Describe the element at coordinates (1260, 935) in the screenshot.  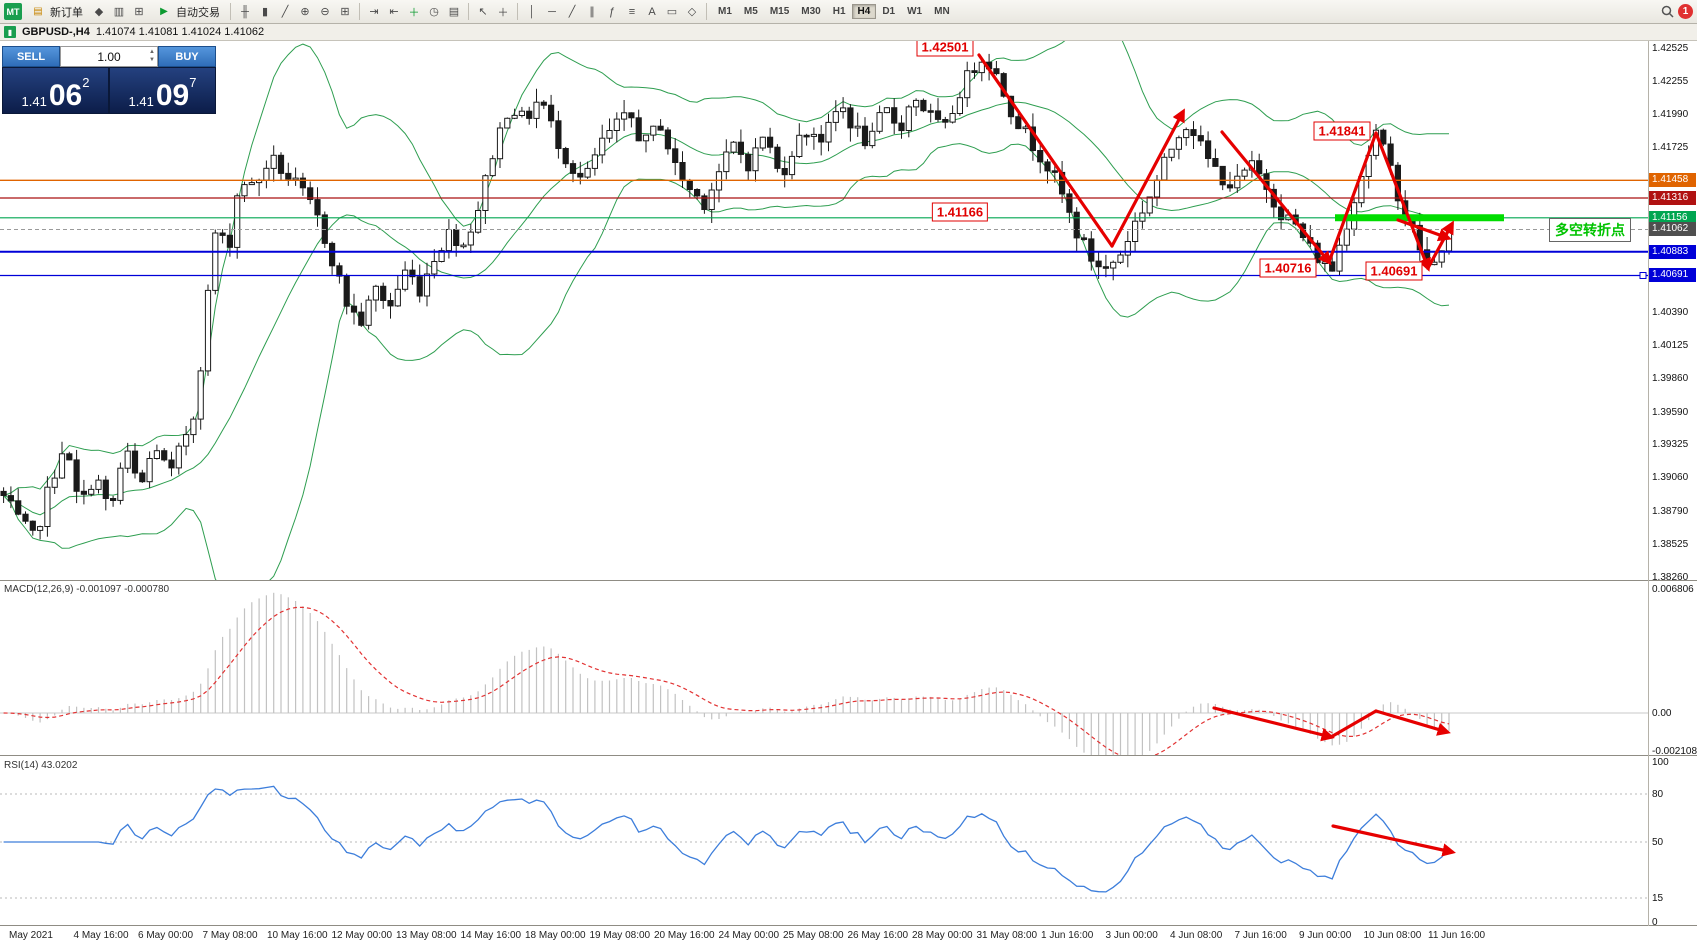
I see `time-axis-label: 7 Jun 16:00` at that location.